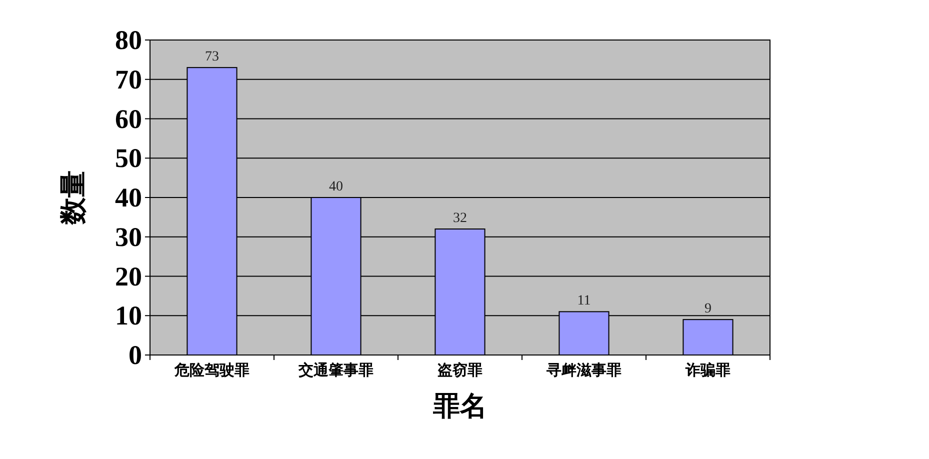  I want to click on y-tick-label: 30, so click(128, 237).